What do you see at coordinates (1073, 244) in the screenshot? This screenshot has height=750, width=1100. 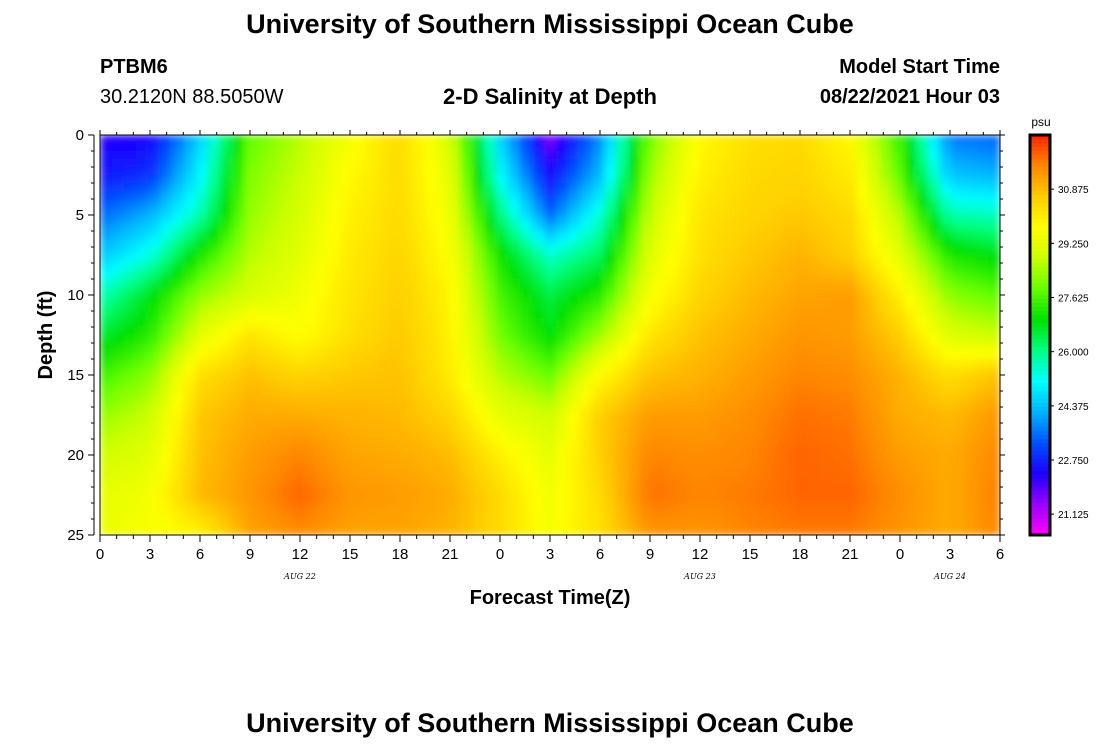 I see `colorbar-tick-label: 29.250` at bounding box center [1073, 244].